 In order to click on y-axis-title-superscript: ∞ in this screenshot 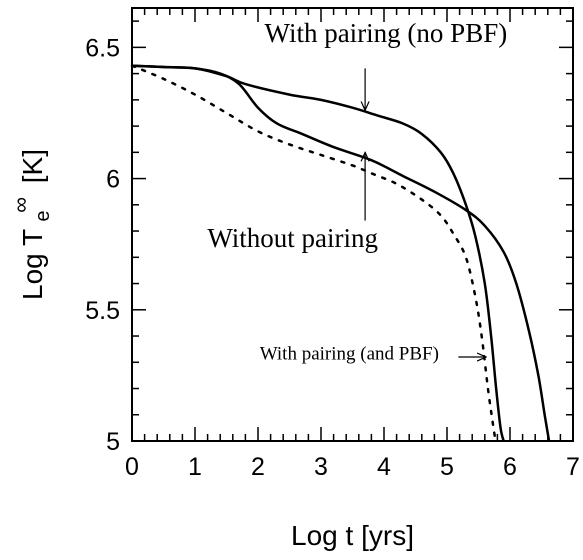, I will do `click(20, 205)`.